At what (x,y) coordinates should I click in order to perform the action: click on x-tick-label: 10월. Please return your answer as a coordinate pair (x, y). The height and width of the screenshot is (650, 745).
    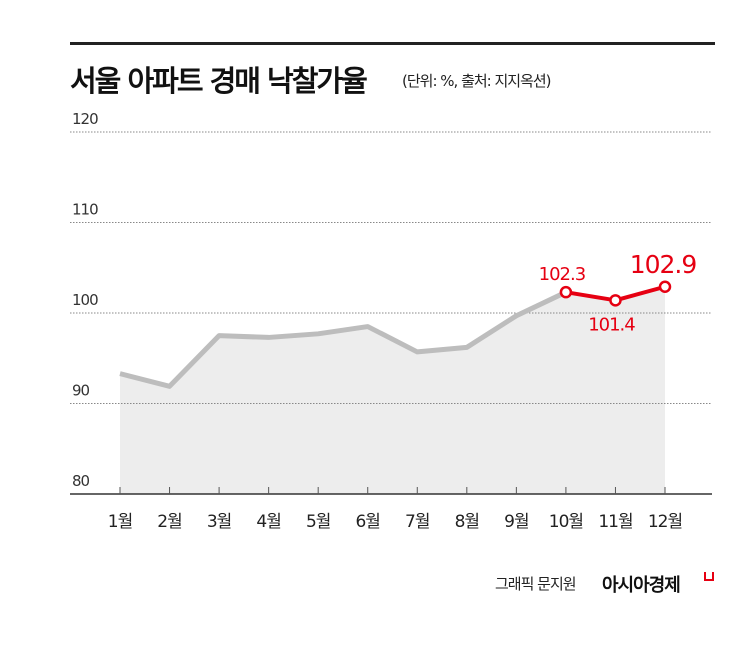
    Looking at the image, I should click on (566, 522).